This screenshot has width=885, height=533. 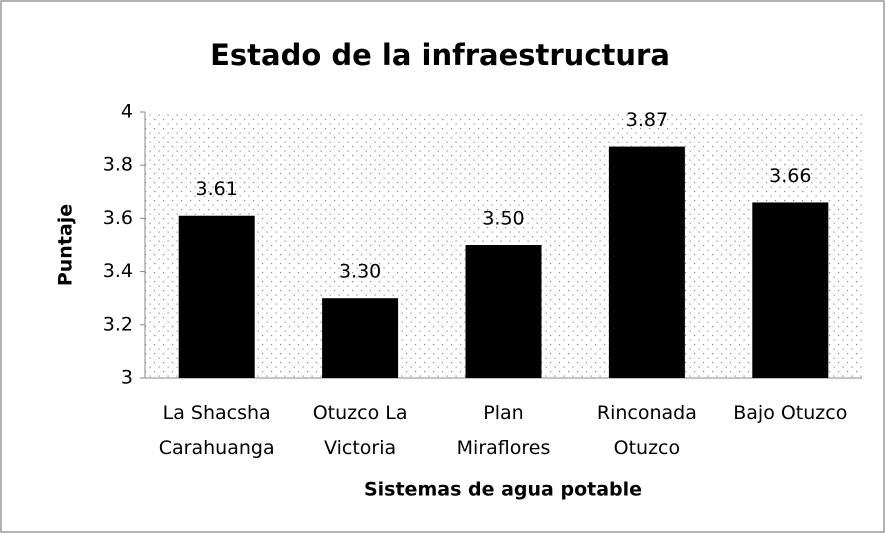 I want to click on x-tick-label: Bajo Otuzco, so click(x=790, y=413).